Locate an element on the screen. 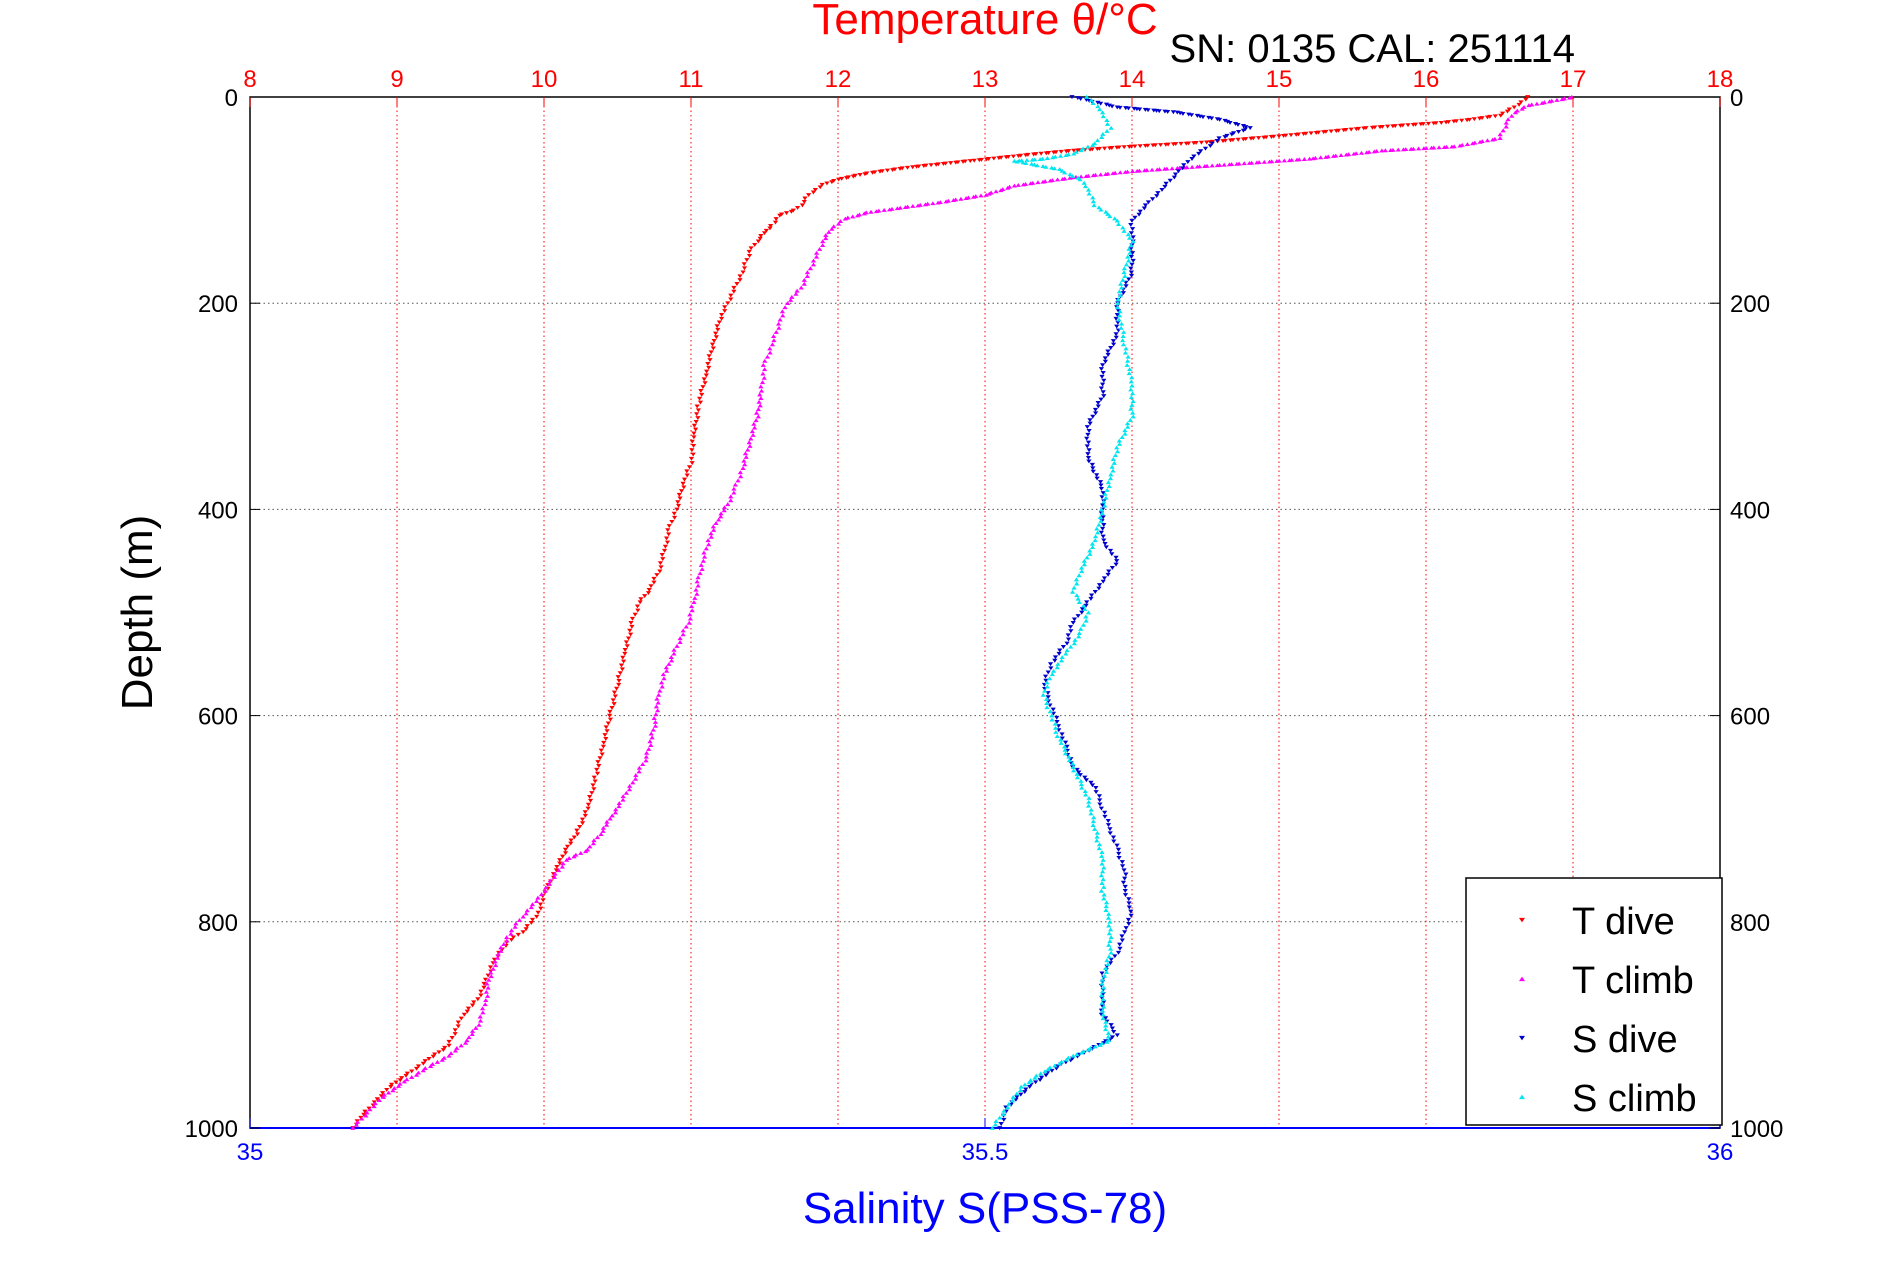 The image size is (1891, 1262). temperature-tick-label: 10 is located at coordinates (544, 79).